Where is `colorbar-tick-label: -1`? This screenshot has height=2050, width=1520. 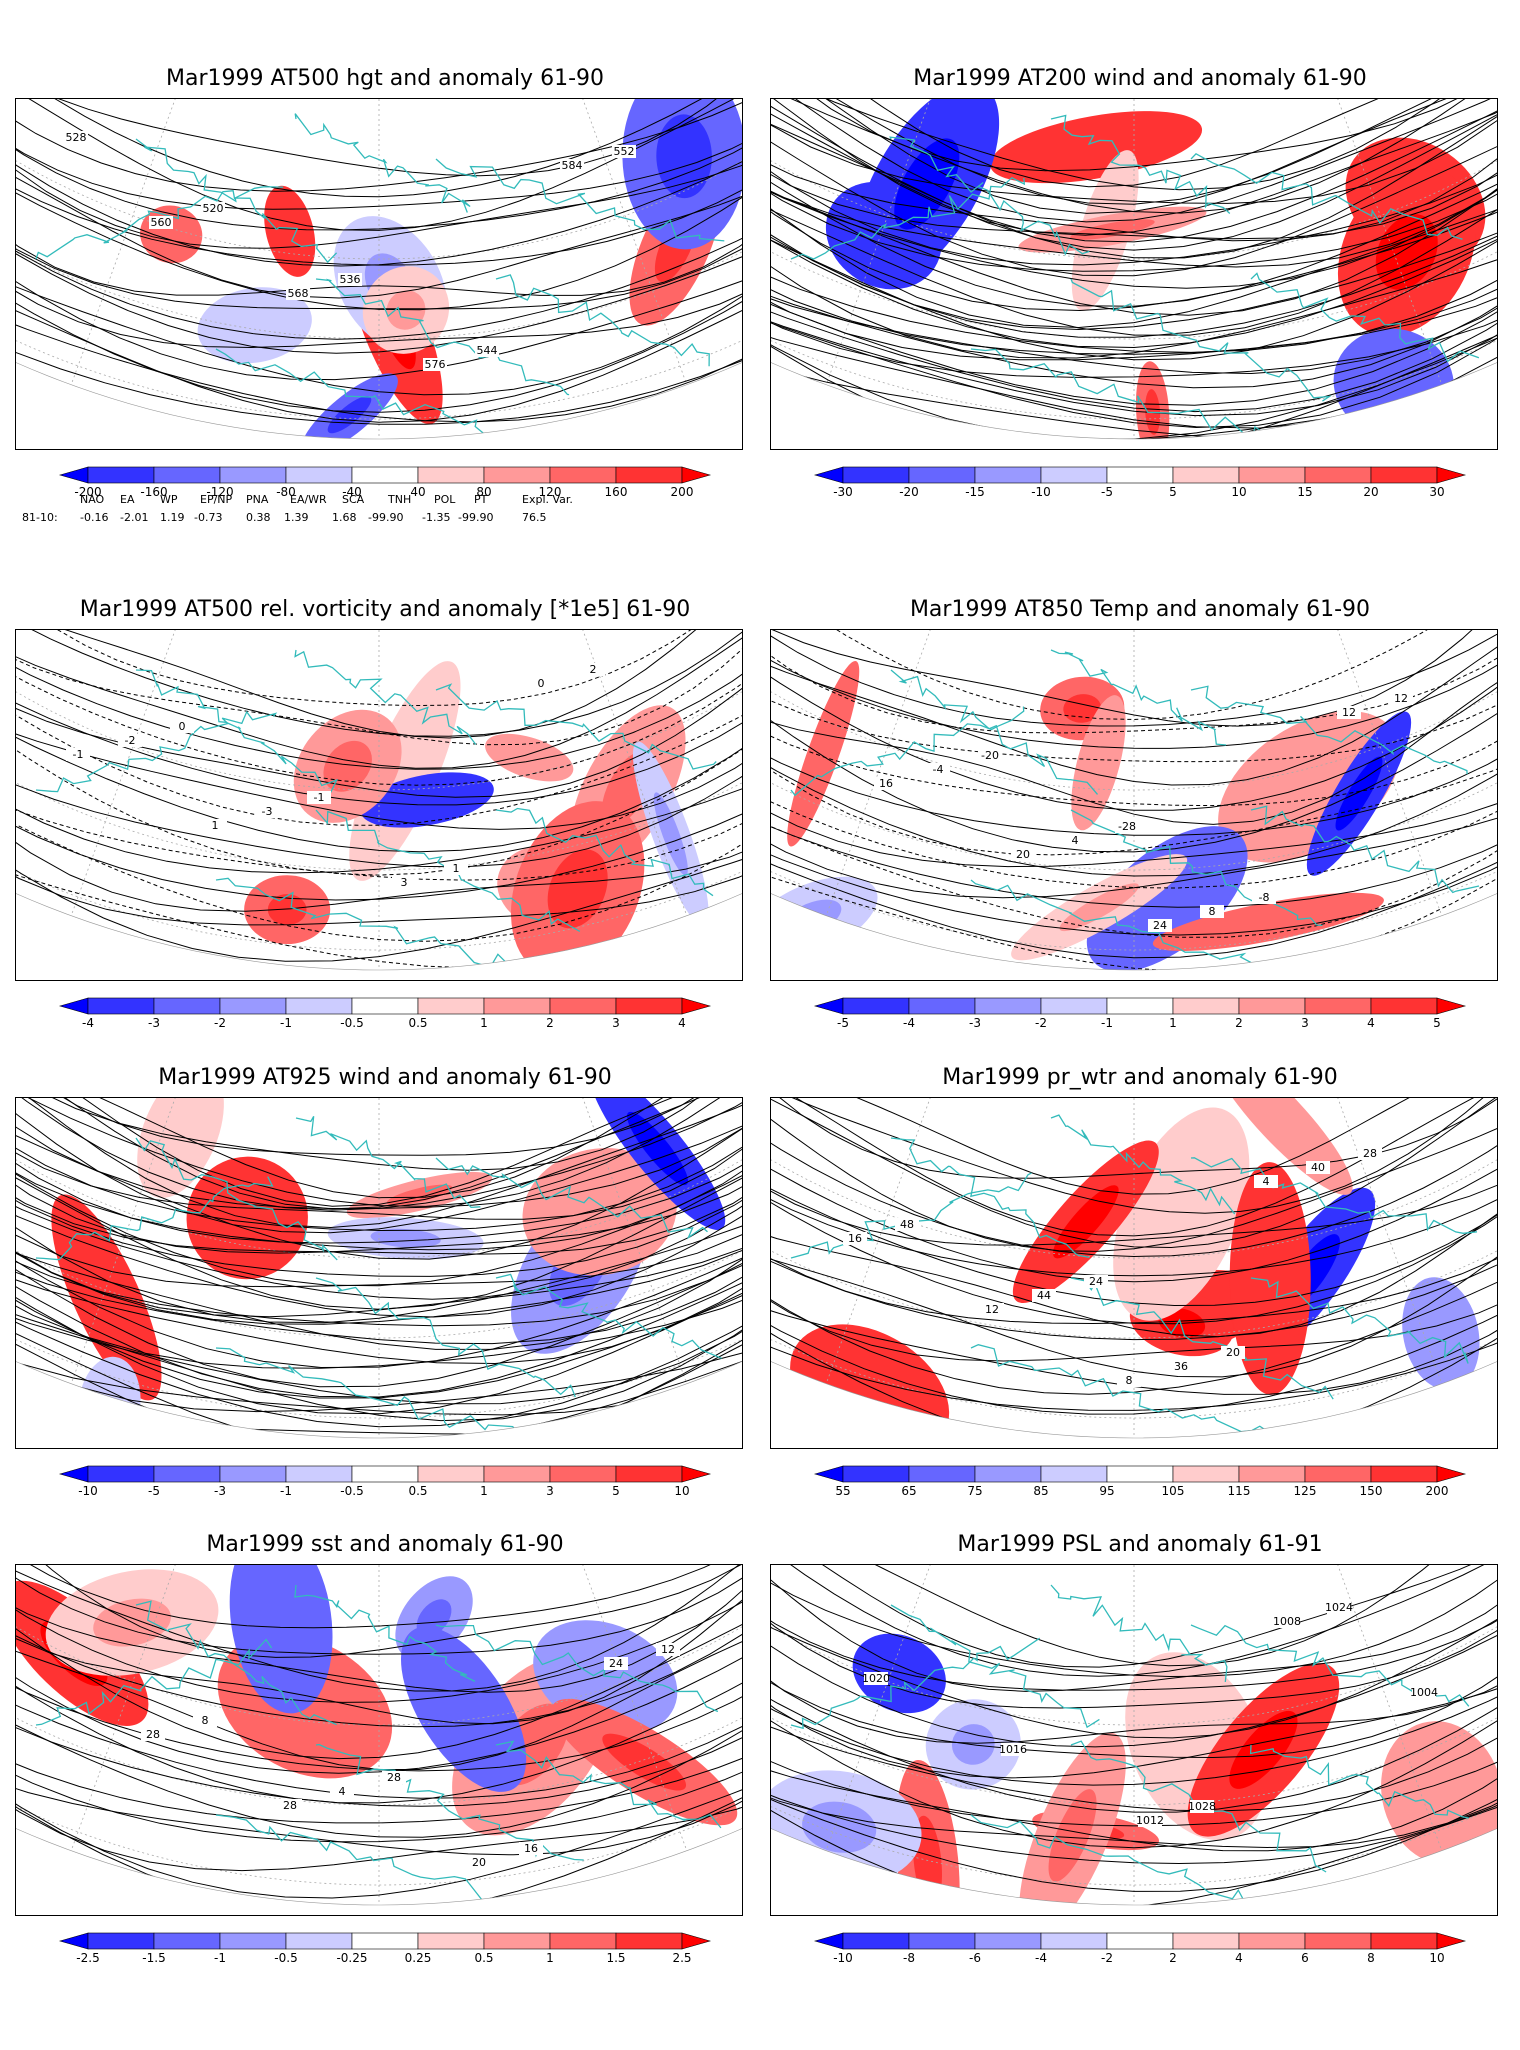 colorbar-tick-label: -1 is located at coordinates (286, 1491).